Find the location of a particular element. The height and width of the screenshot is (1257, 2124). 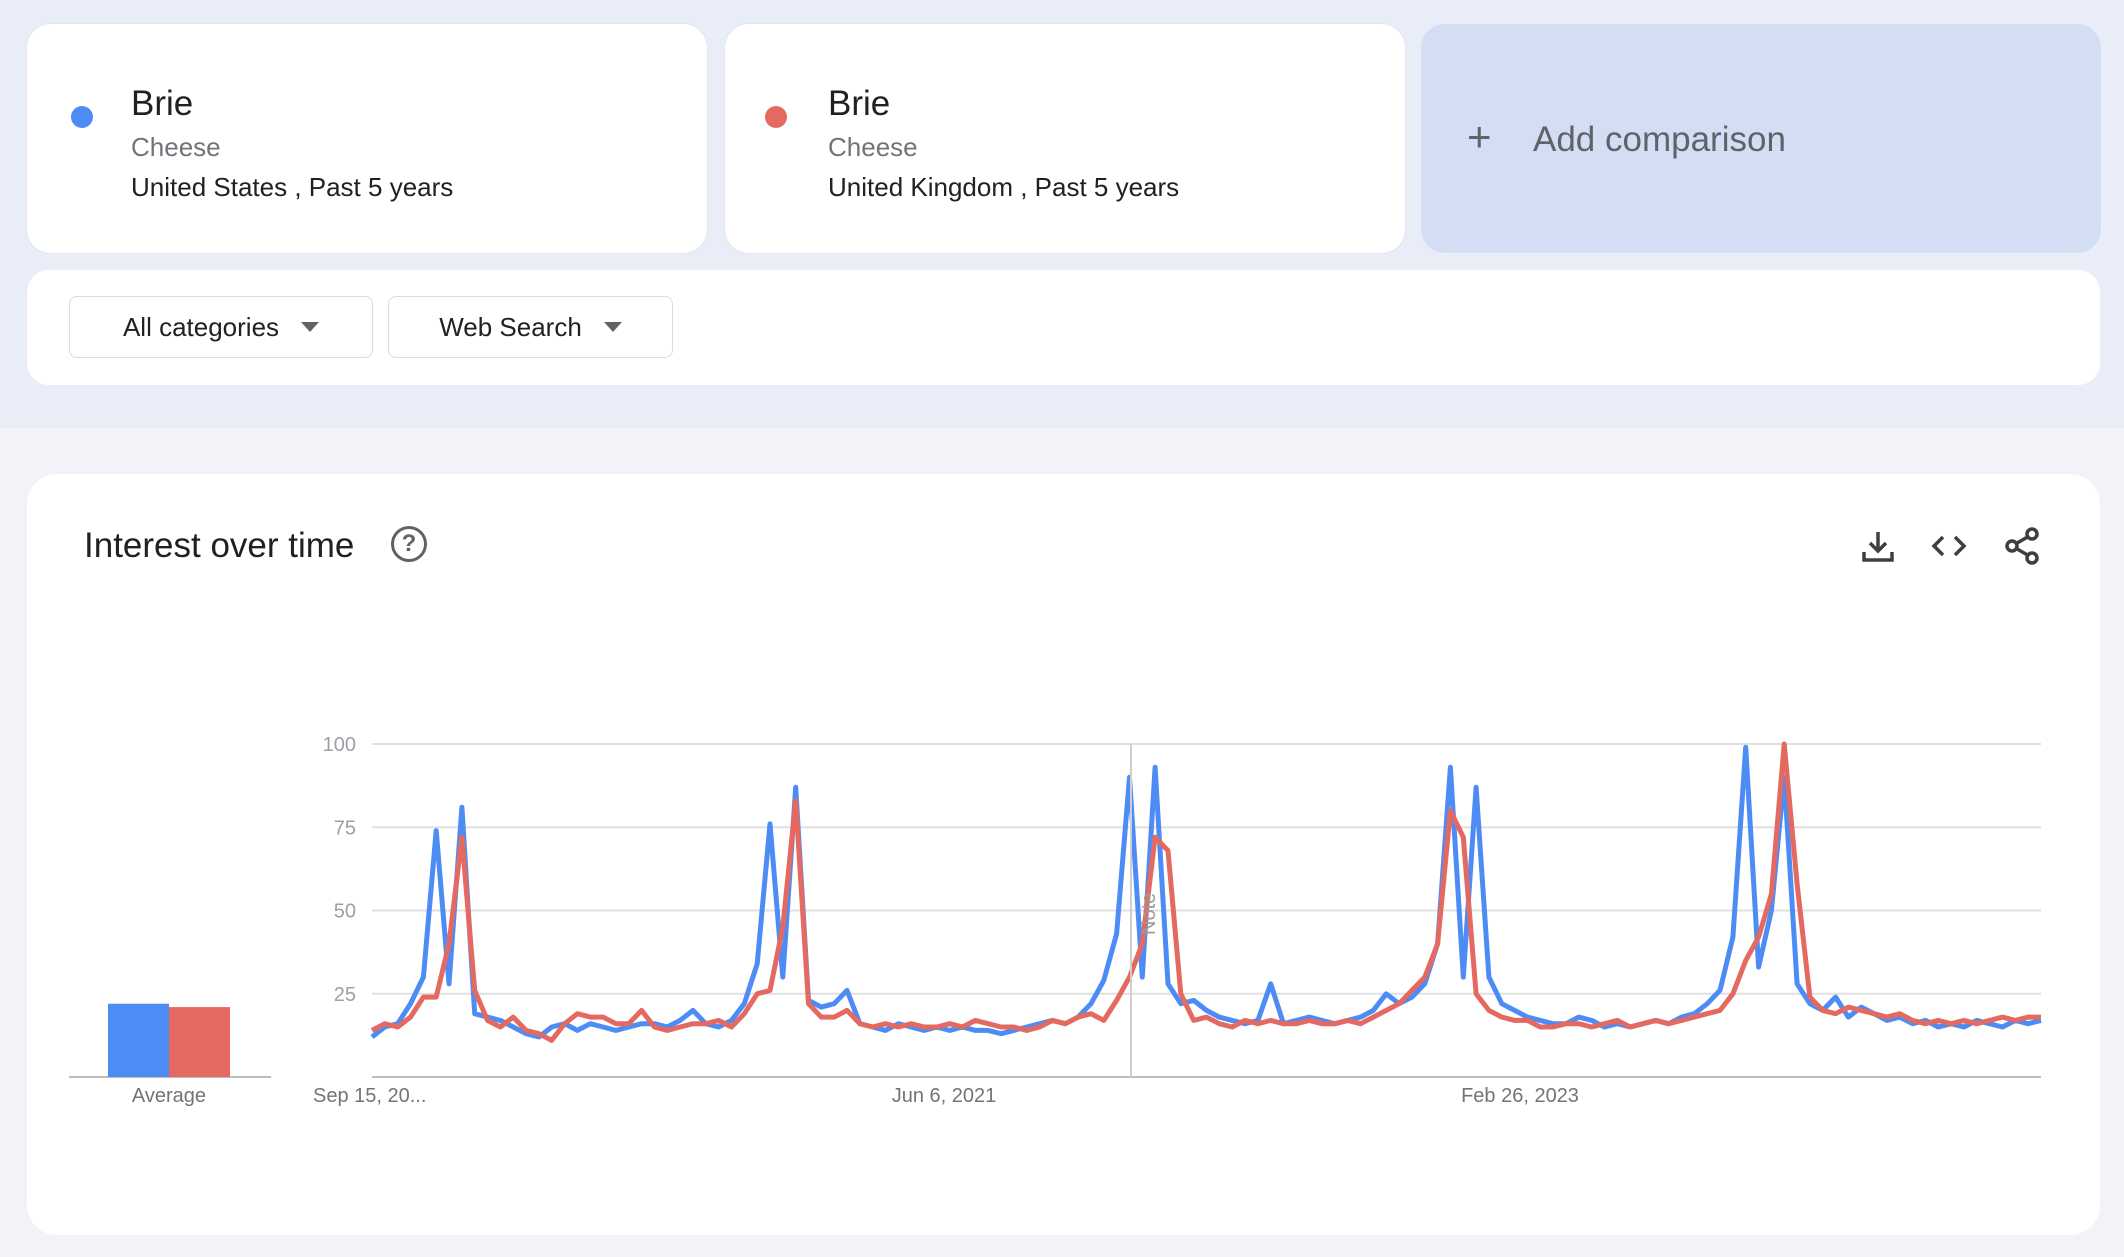

share-icon is located at coordinates (2022, 546).